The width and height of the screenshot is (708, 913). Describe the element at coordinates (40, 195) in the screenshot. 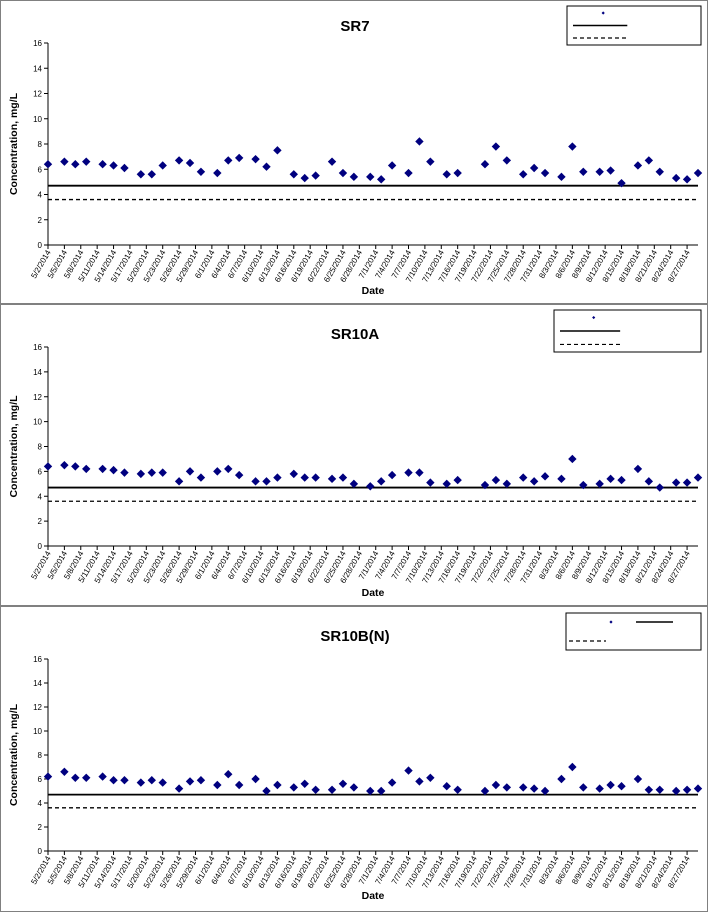

I see `y-tick-label: 4` at that location.